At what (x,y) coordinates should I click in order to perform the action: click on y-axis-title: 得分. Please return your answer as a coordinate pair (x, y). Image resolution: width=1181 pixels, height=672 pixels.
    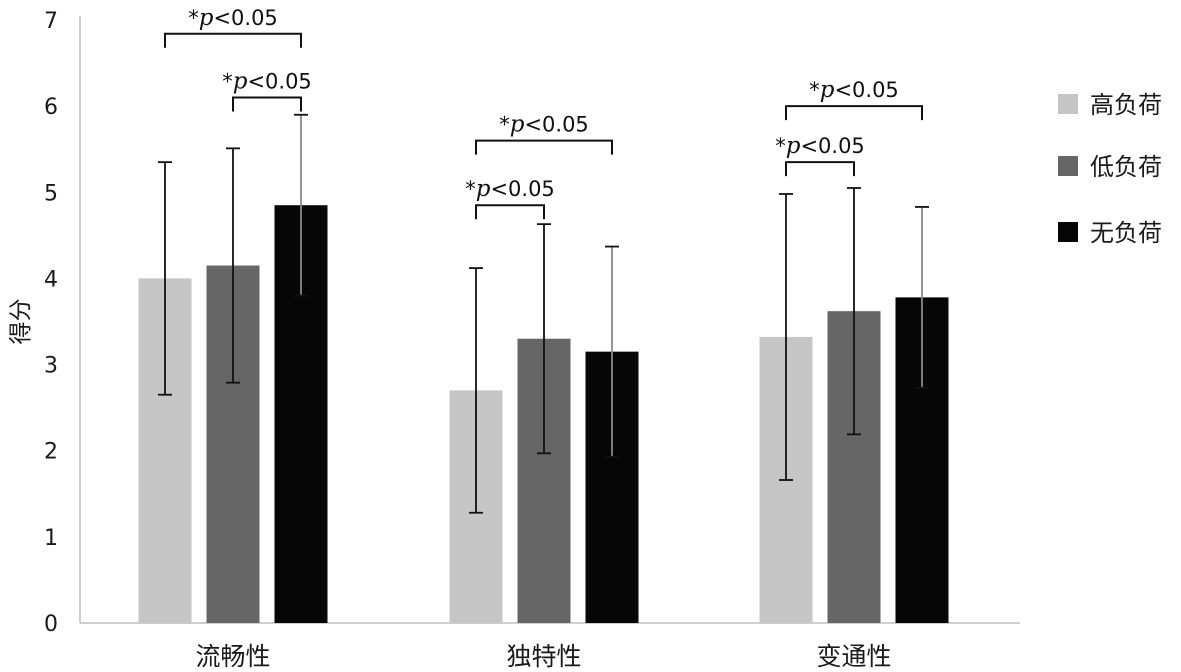
    Looking at the image, I should click on (21, 322).